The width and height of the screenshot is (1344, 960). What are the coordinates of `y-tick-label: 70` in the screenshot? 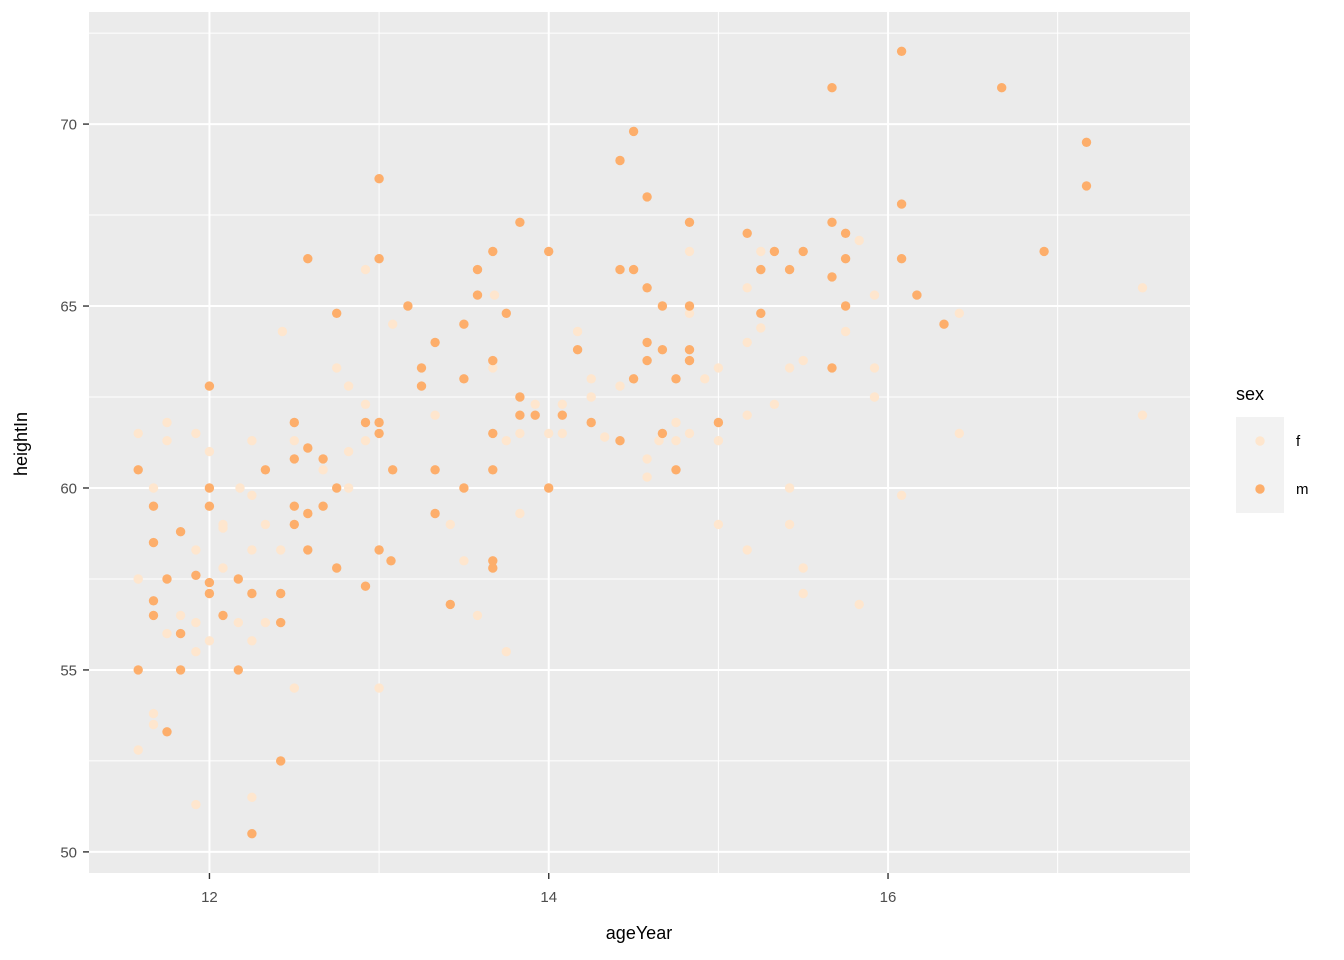 It's located at (68, 125).